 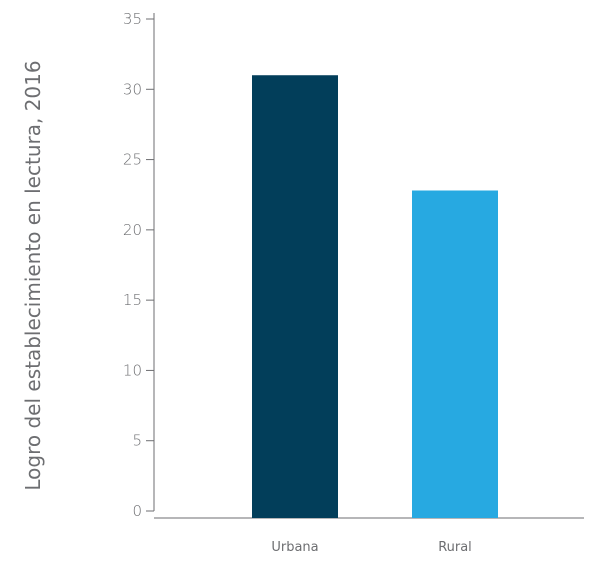 What do you see at coordinates (132, 160) in the screenshot?
I see `y-tick-label: 25` at bounding box center [132, 160].